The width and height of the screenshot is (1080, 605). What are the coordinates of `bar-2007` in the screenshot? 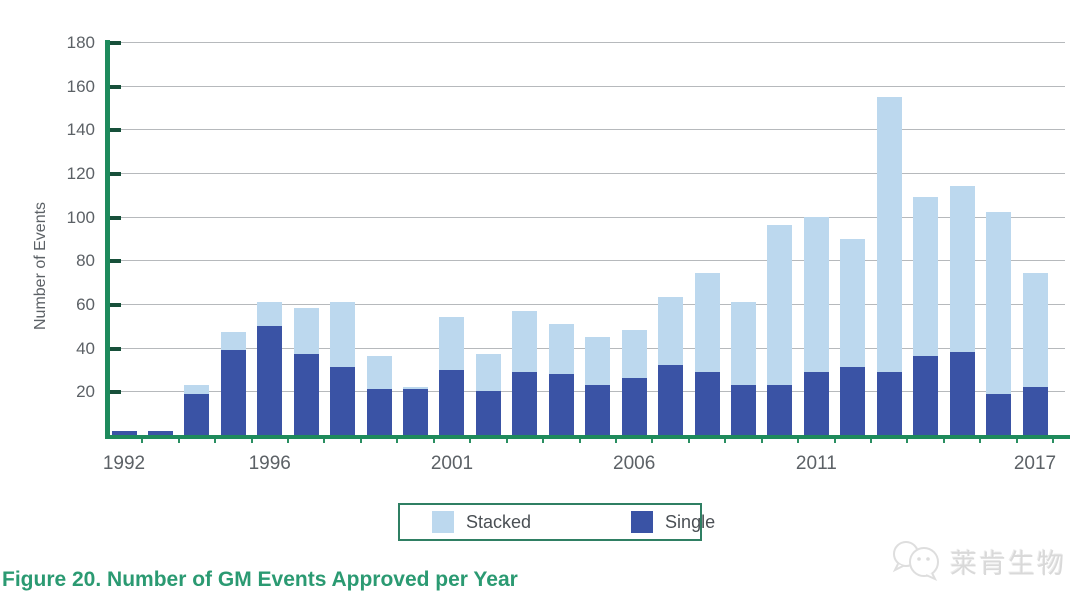 It's located at (671, 366).